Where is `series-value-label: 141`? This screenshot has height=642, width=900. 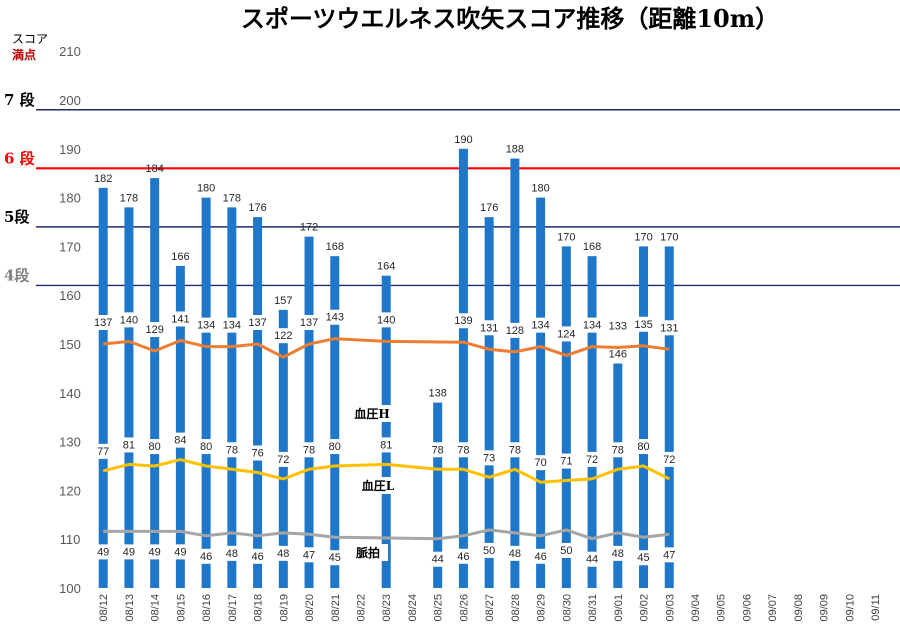 series-value-label: 141 is located at coordinates (180, 319).